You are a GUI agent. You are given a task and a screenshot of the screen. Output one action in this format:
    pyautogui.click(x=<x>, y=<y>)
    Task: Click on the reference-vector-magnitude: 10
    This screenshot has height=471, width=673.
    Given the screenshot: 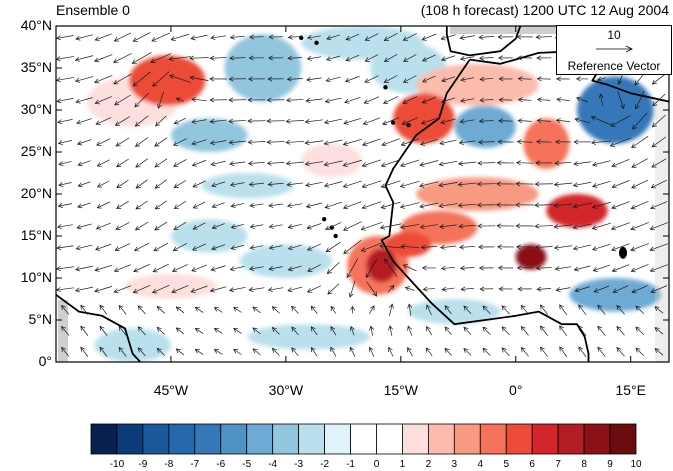 What is the action you would take?
    pyautogui.click(x=614, y=35)
    